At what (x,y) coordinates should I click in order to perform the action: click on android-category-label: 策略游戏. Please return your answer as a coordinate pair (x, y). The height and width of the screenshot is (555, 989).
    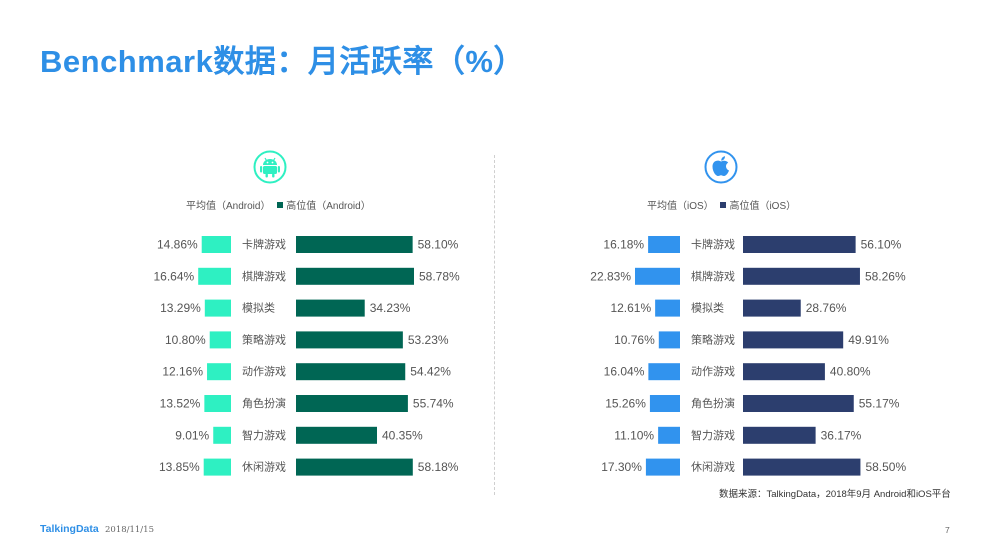
    Looking at the image, I should click on (264, 339).